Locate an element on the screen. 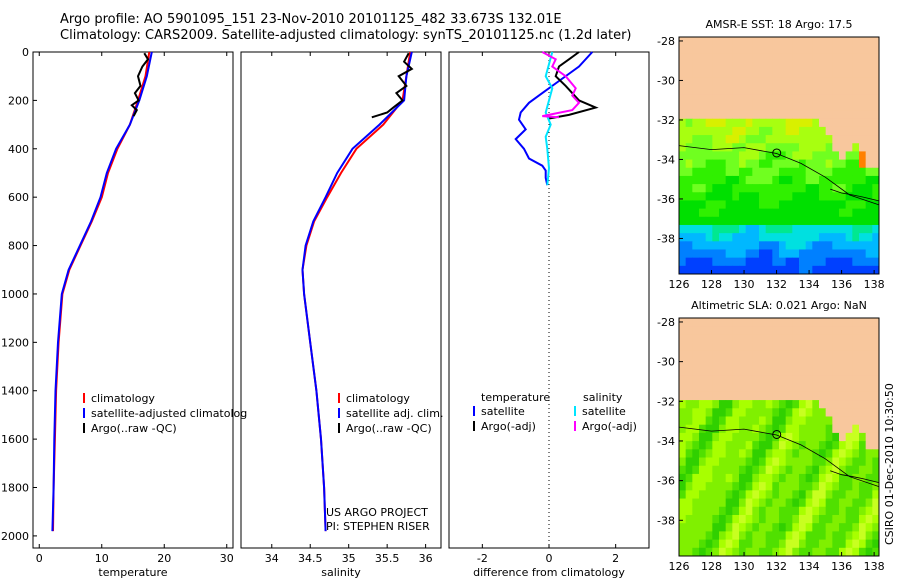 The image size is (900, 580). argo-position-marker is located at coordinates (777, 434).